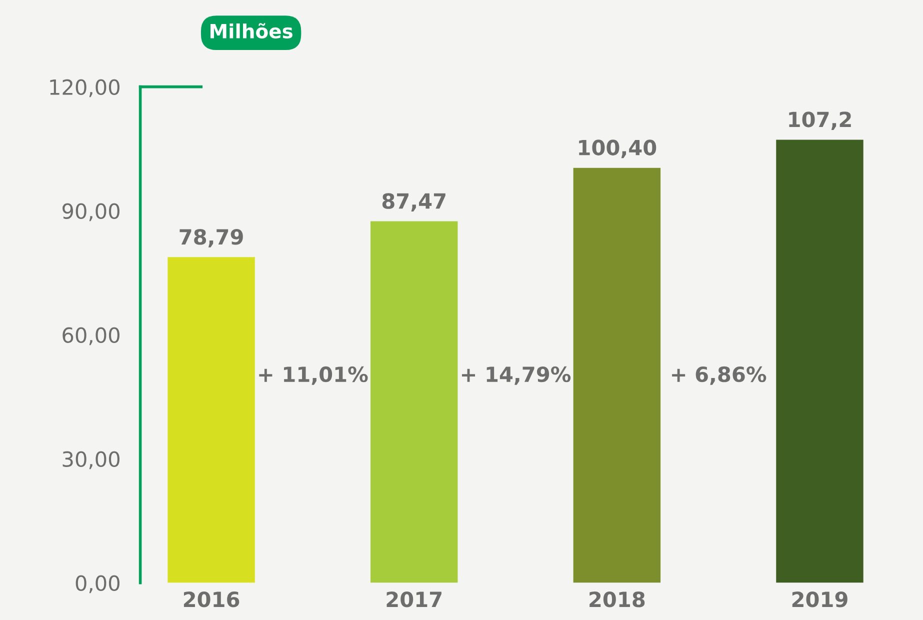  Describe the element at coordinates (820, 121) in the screenshot. I see `data-label: 107,2` at that location.